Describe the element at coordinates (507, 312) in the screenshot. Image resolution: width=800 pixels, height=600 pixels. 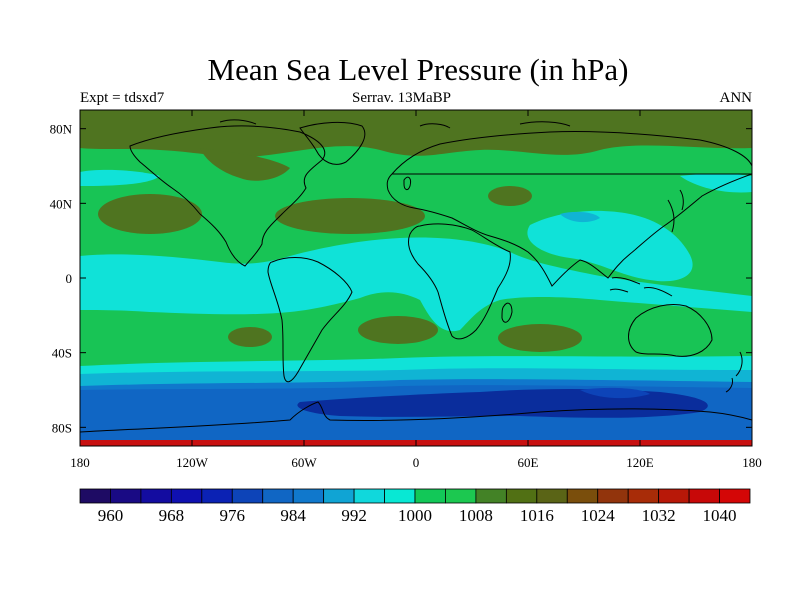
I see `madagascar-coast` at that location.